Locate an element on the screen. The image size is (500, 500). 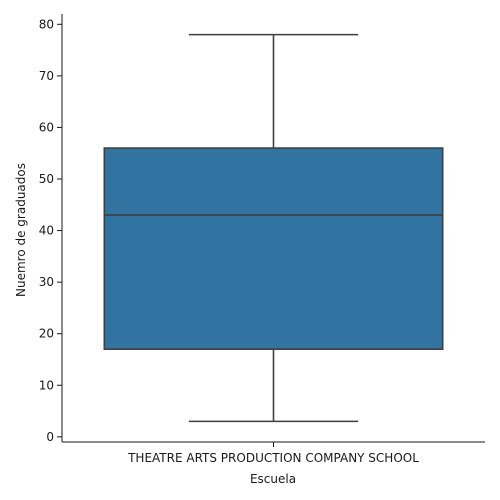
x-tick-label: THEATRE ARTS PRODUCTION COMPANY SCHOOL is located at coordinates (273, 458).